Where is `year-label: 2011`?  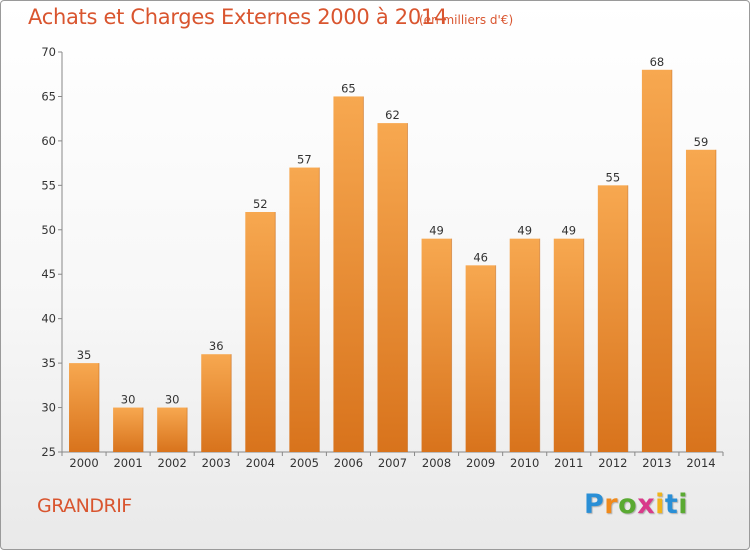 year-label: 2011 is located at coordinates (568, 463).